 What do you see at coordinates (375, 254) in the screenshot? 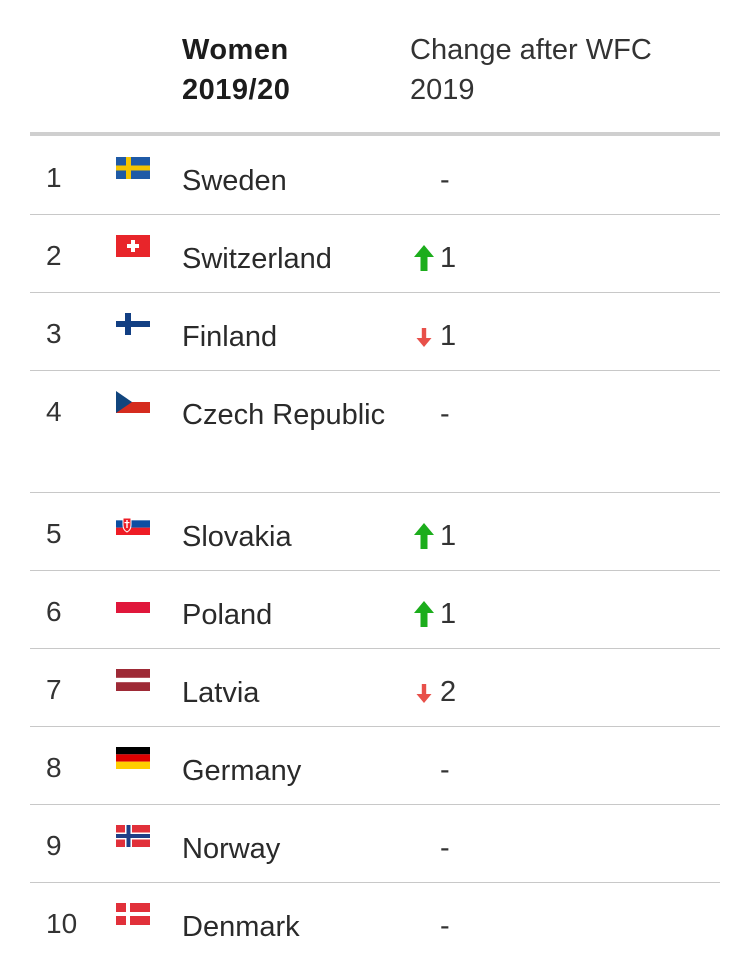
I see `table-row: 2 Switzerland 1` at bounding box center [375, 254].